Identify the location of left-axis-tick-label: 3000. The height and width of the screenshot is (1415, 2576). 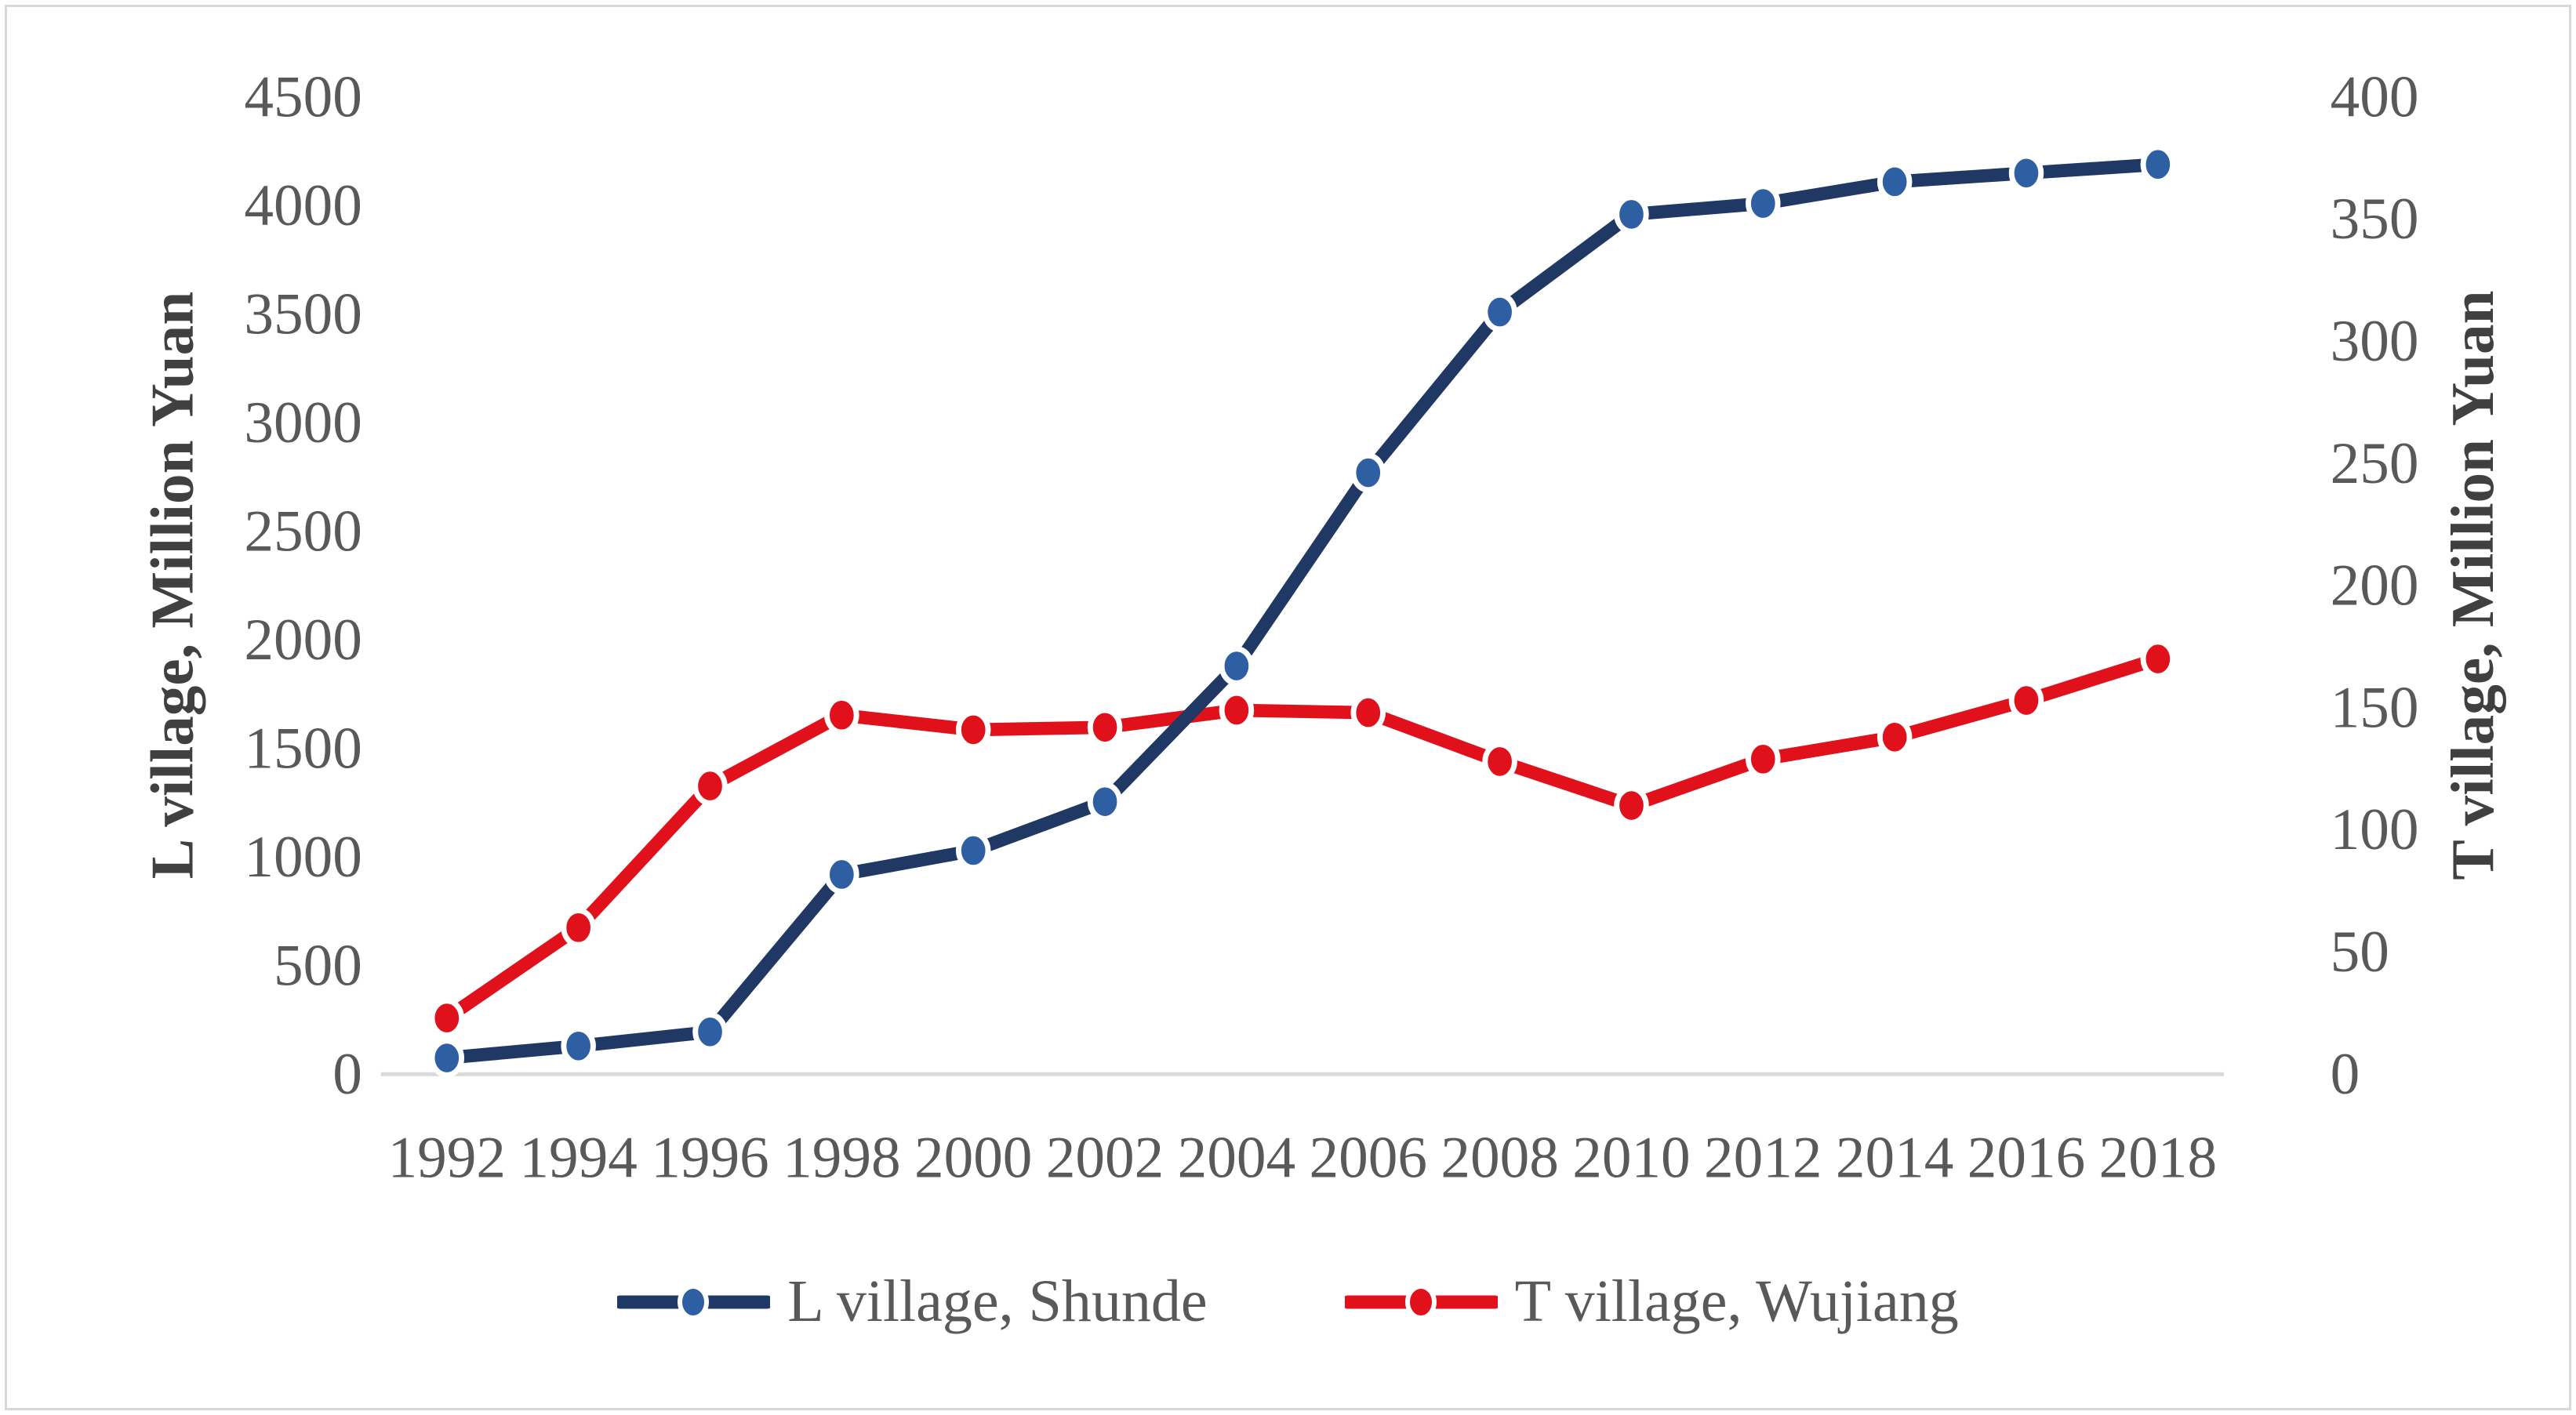
(303, 422).